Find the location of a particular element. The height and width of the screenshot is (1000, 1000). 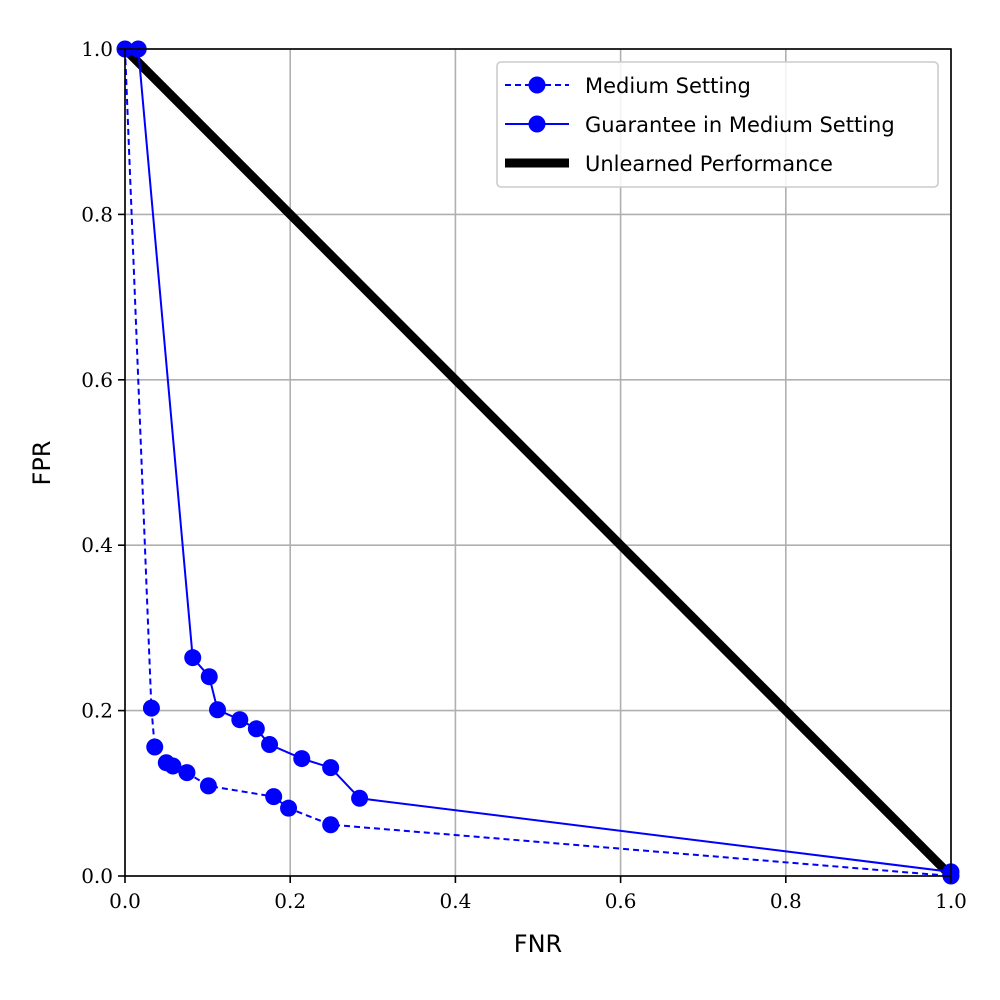

x-tick-label: 0.2 is located at coordinates (290, 901).